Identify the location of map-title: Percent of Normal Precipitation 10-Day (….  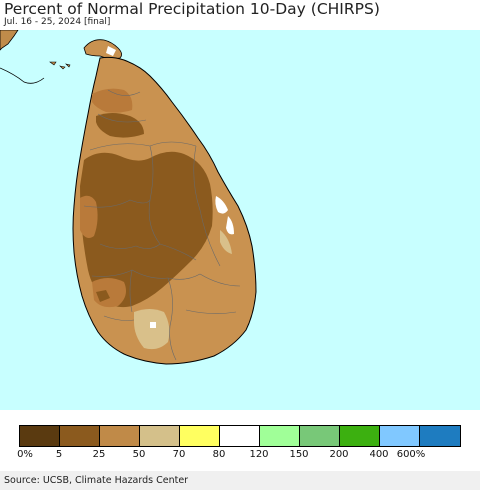
(192, 9).